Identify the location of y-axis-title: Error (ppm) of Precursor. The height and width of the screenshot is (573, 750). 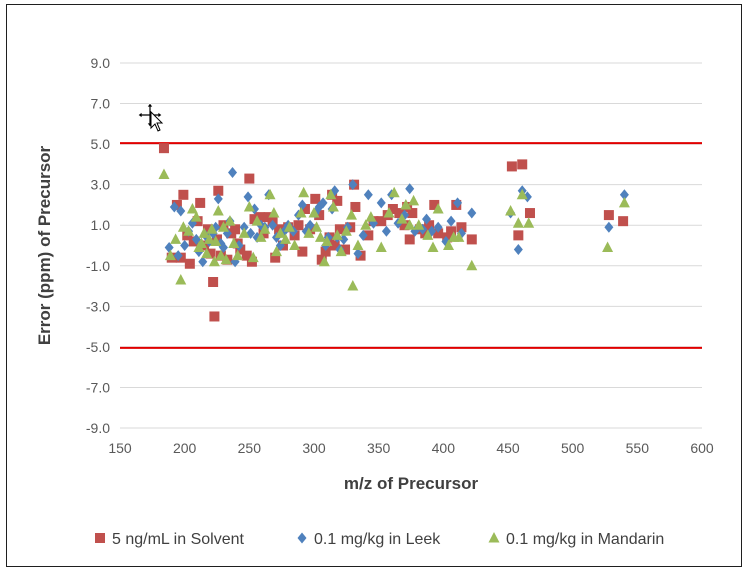
(44, 245).